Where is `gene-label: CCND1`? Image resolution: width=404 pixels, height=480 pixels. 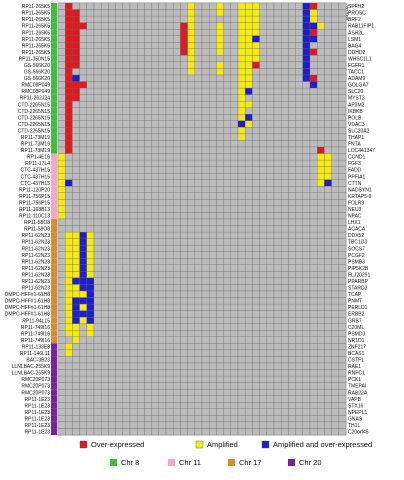 gene-label: CCND1 is located at coordinates (356, 158).